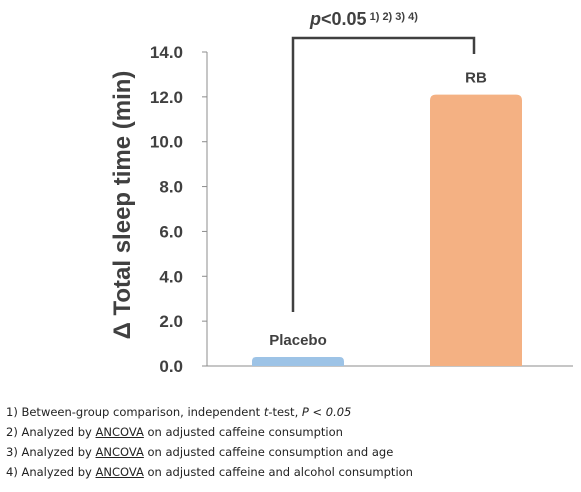 This screenshot has width=581, height=492. I want to click on y-axis-label: Δ Total sleep time (min), so click(122, 205).